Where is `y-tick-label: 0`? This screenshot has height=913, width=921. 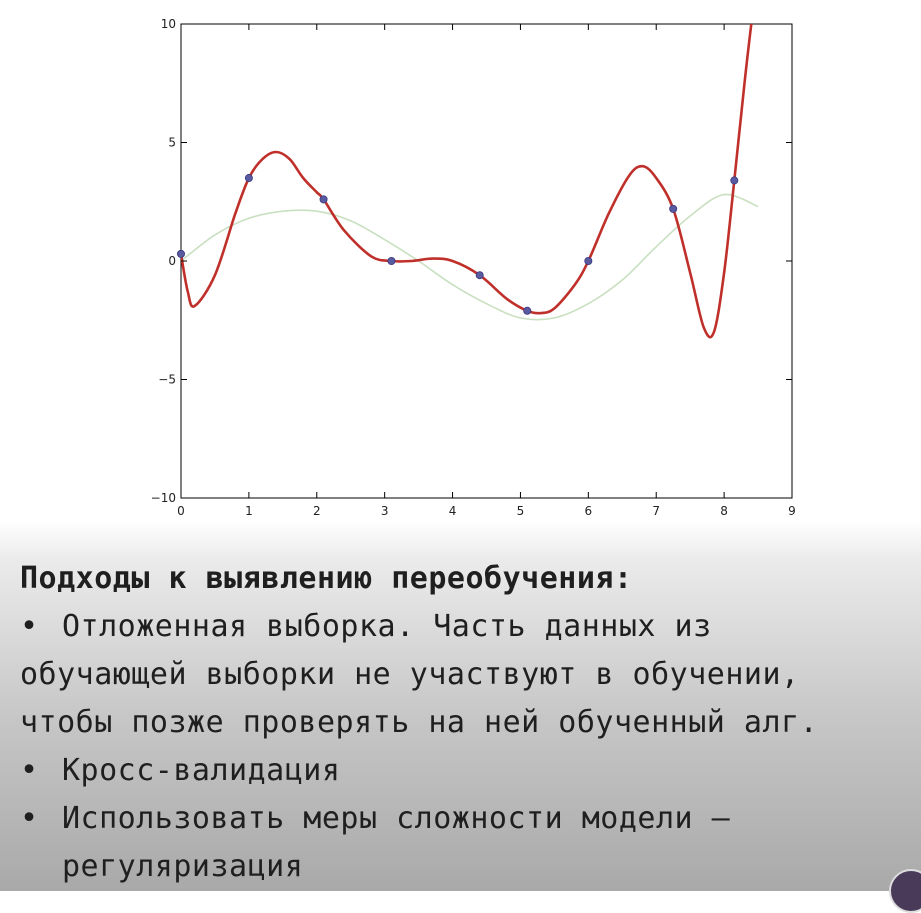
y-tick-label: 0 is located at coordinates (172, 261).